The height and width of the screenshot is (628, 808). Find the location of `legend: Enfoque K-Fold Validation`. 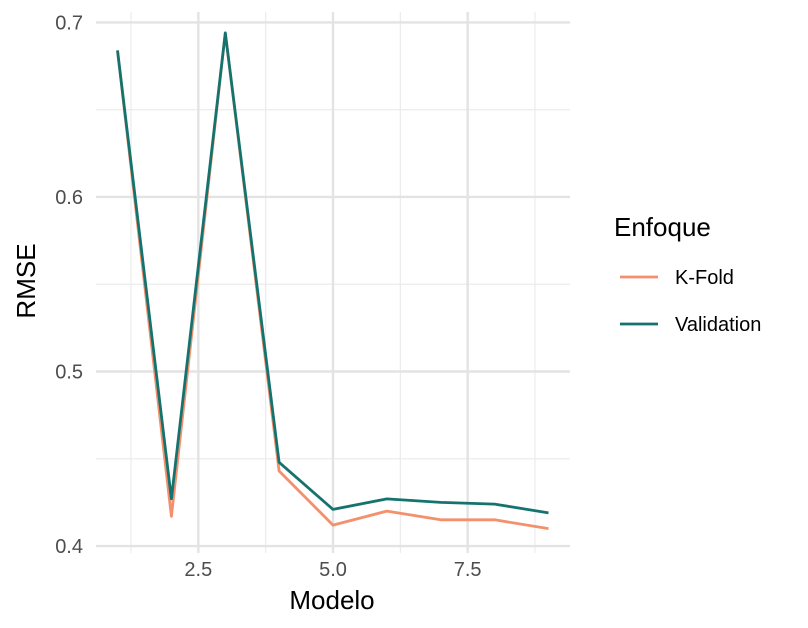

legend: Enfoque K-Fold Validation is located at coordinates (687, 274).